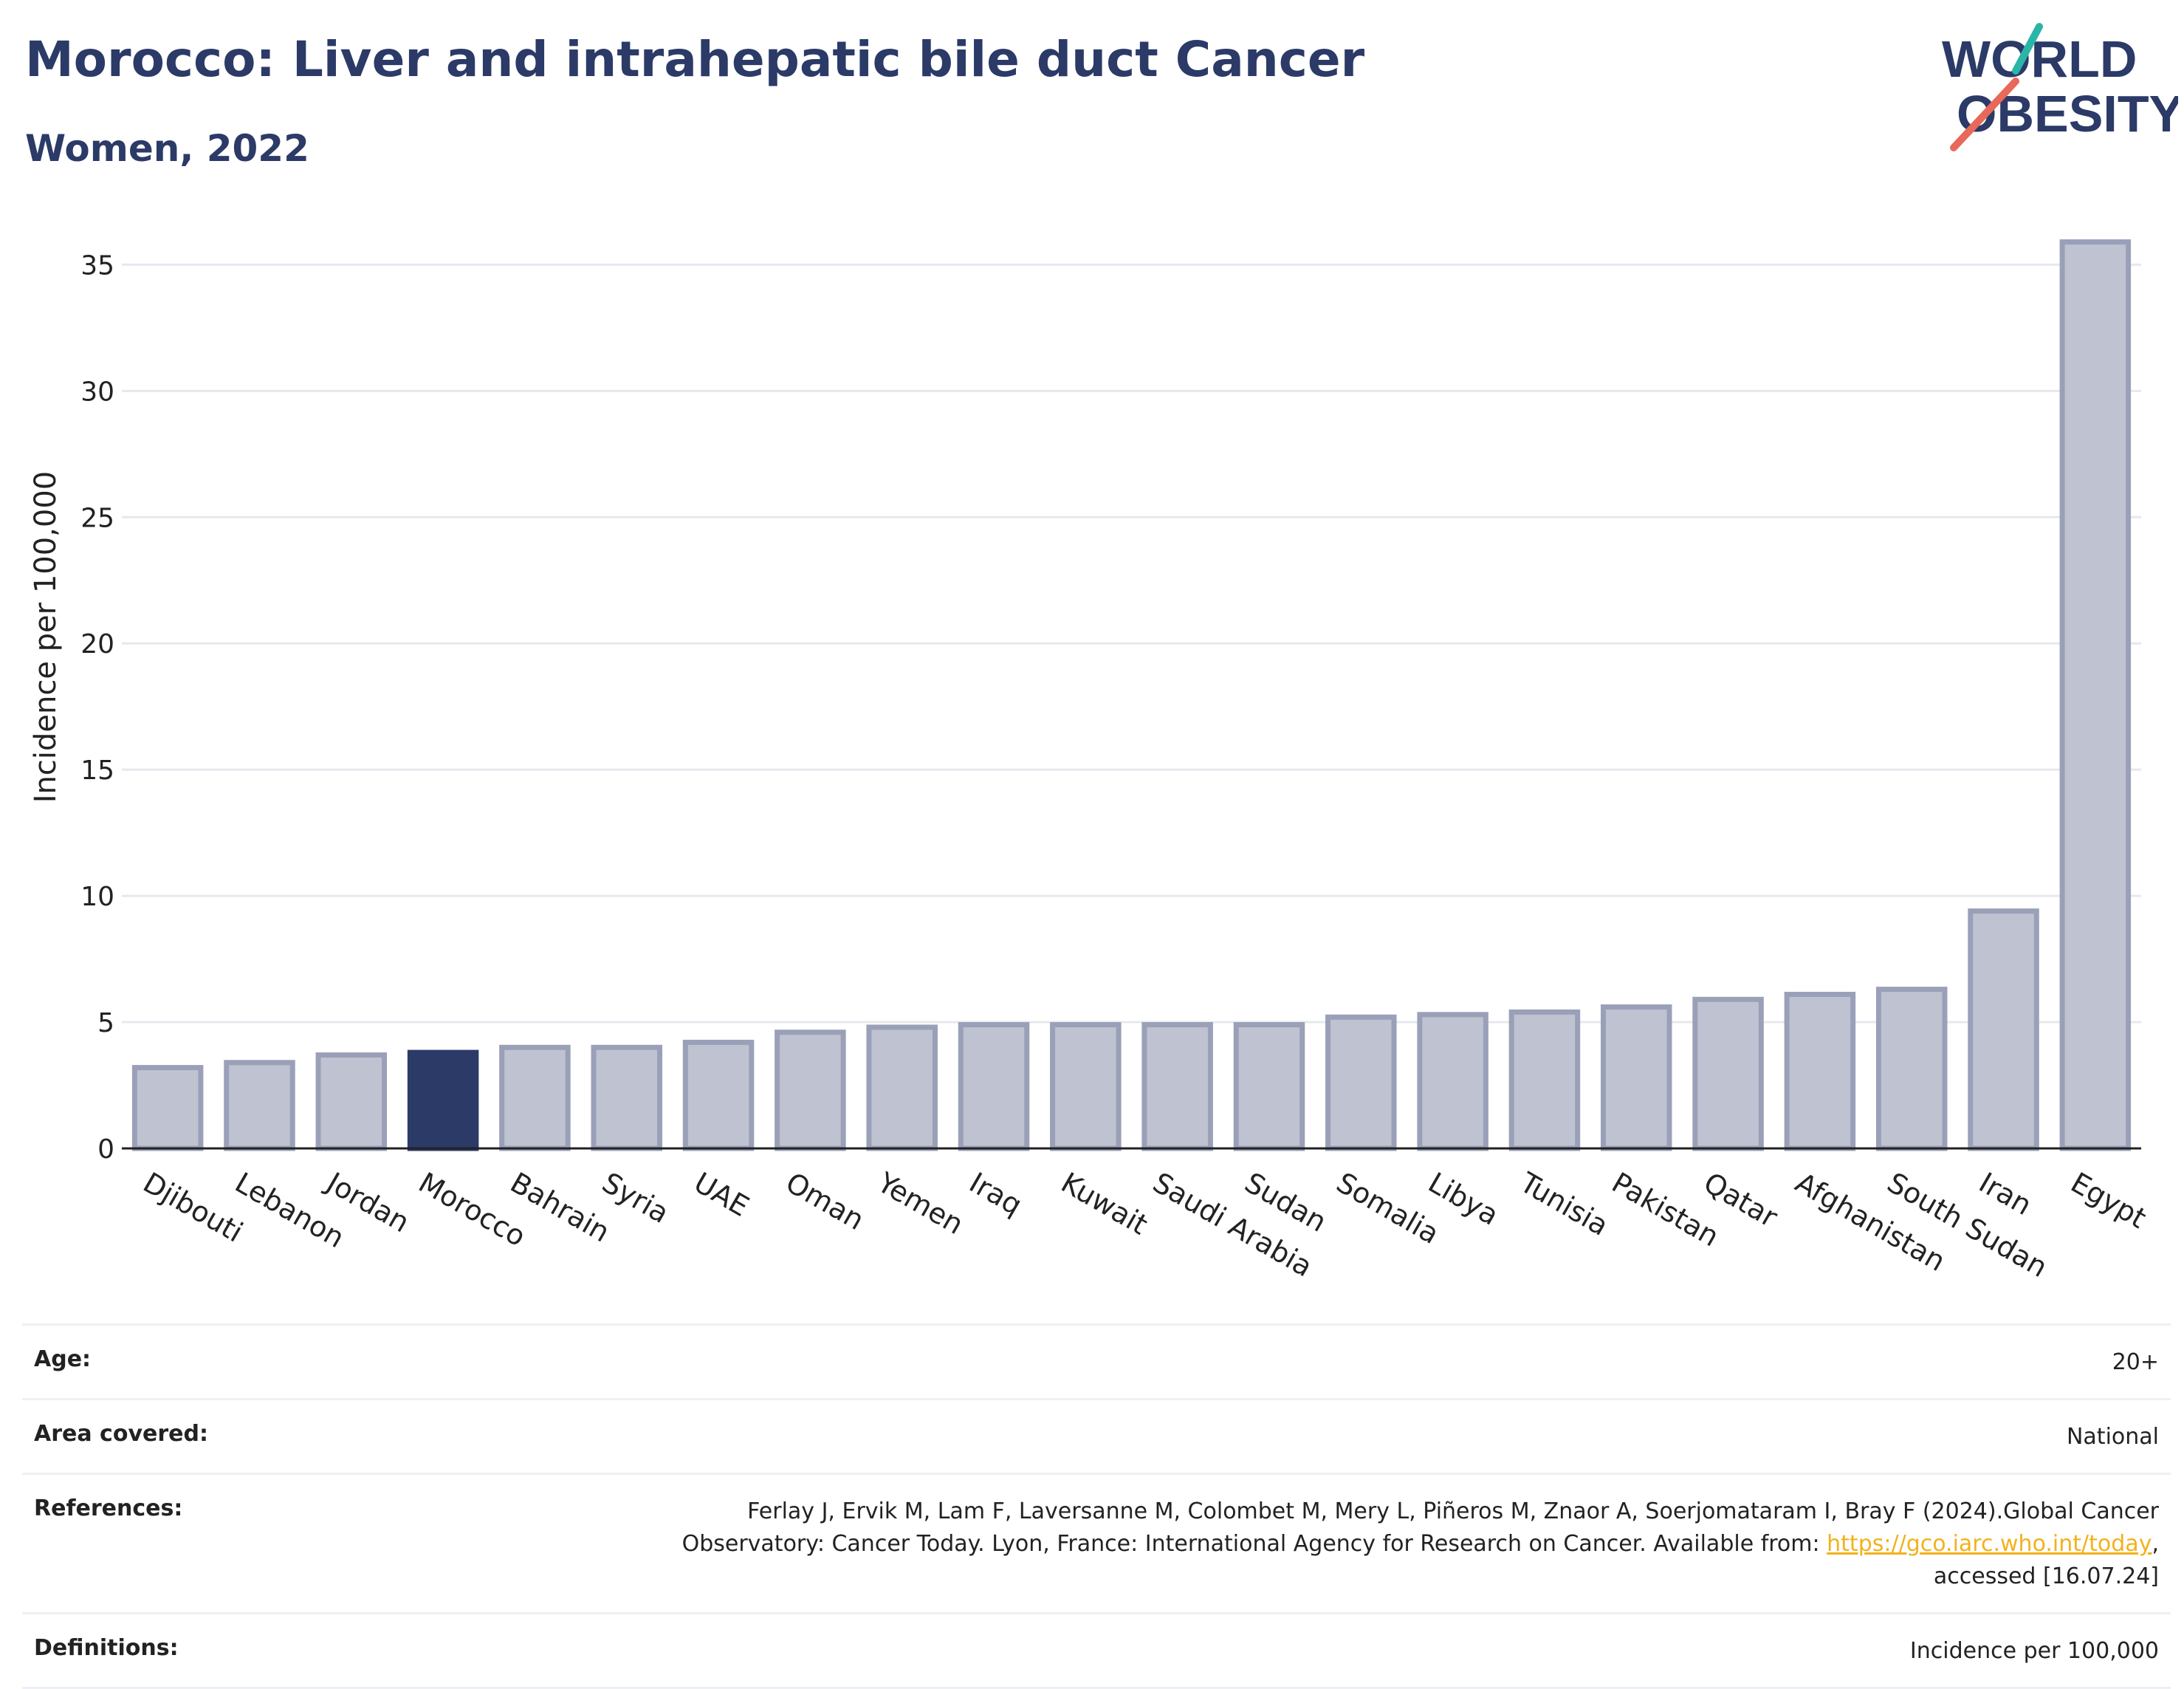 The height and width of the screenshot is (1689, 2184). What do you see at coordinates (920, 1203) in the screenshot?
I see `x-tick-label: Yemen` at bounding box center [920, 1203].